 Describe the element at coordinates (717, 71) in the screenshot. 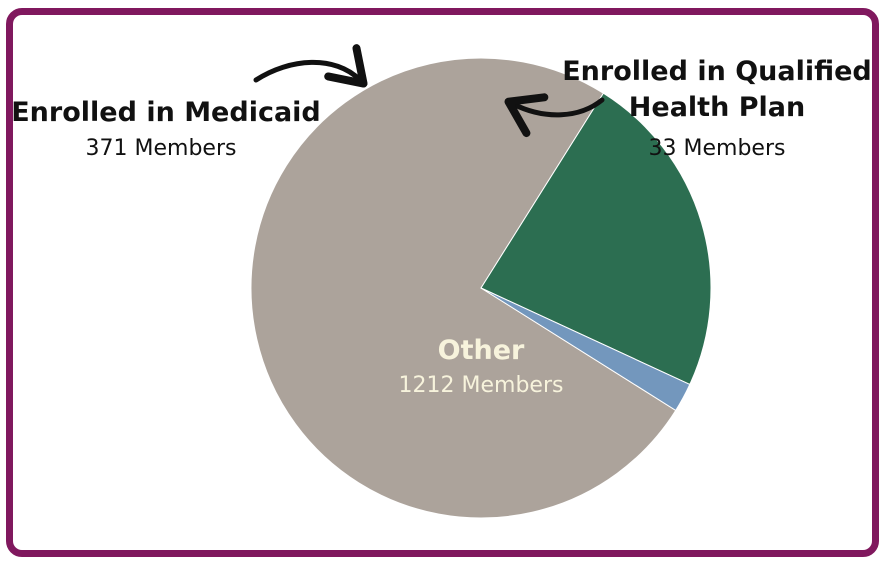

I see `qhp-label-line1: Enrolled in Qualified` at that location.